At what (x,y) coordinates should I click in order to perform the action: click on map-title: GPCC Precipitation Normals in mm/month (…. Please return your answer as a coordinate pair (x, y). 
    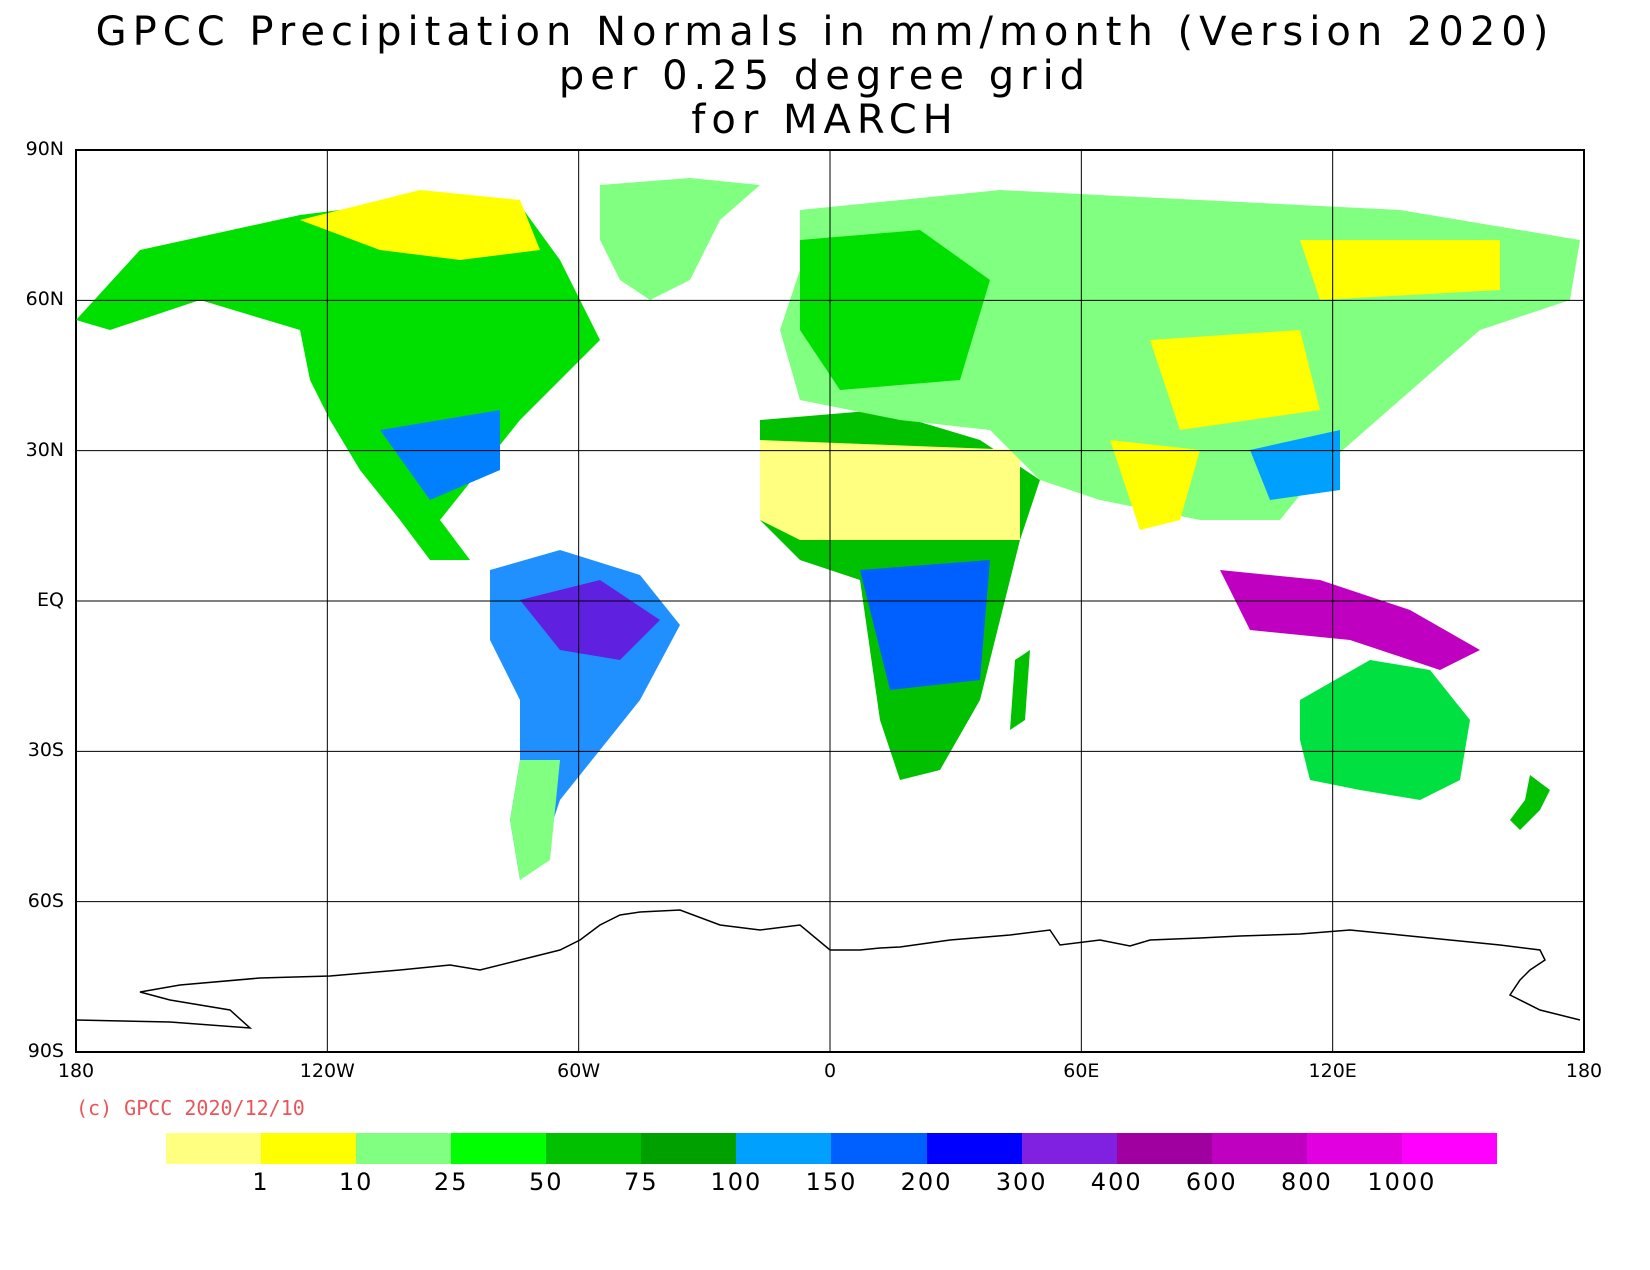
    Looking at the image, I should click on (825, 32).